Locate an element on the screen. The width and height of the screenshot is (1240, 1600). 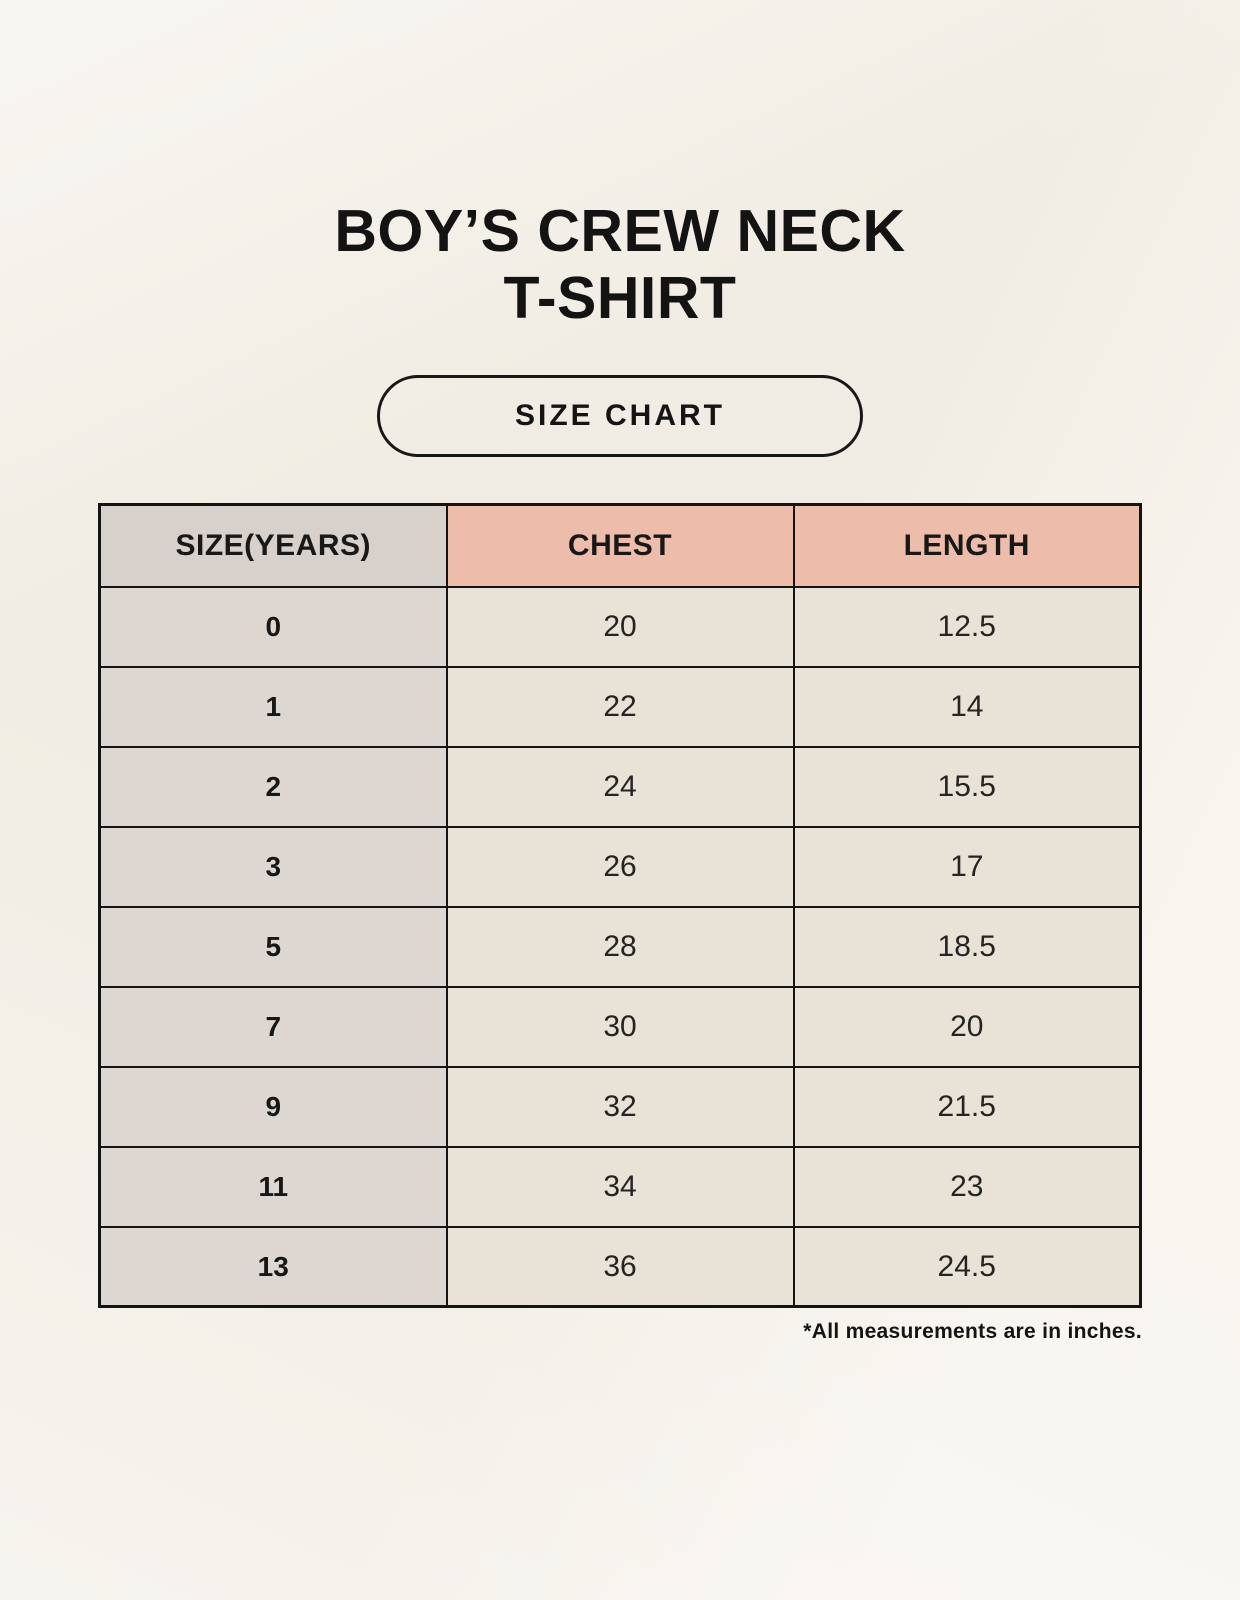
table-row: 5 28 18.5 is located at coordinates (620, 946).